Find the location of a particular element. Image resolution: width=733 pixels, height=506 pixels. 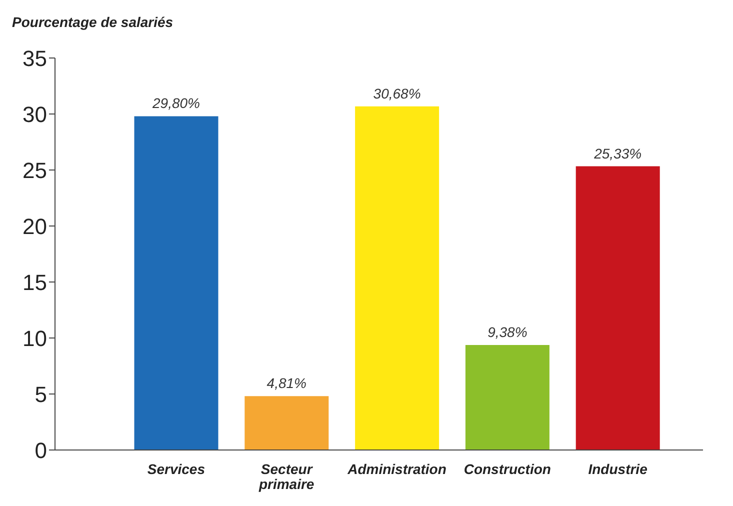

x-tick-label: Administration is located at coordinates (396, 469).